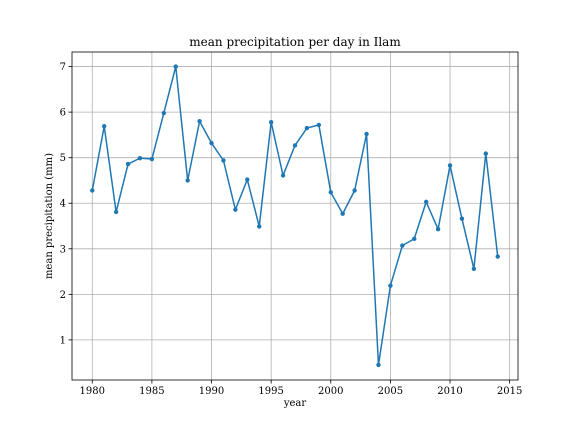 This screenshot has height=436, width=576. What do you see at coordinates (449, 391) in the screenshot?
I see `x-tick-label: 2010` at bounding box center [449, 391].